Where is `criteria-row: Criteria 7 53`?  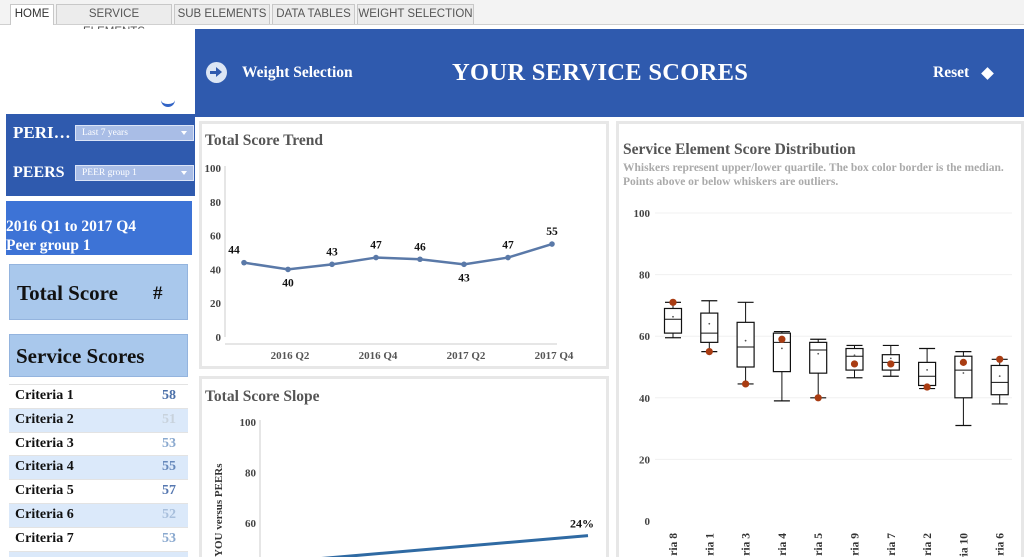 criteria-row: Criteria 7 53 is located at coordinates (98, 538).